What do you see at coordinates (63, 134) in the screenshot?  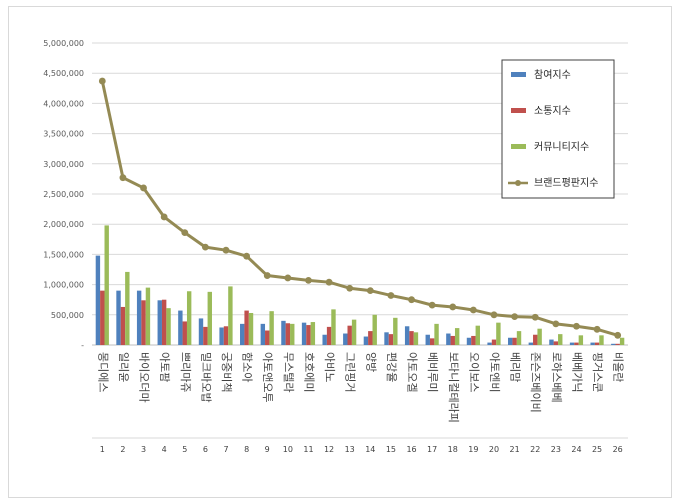 I see `y-tick-label: 3,500,000` at bounding box center [63, 134].